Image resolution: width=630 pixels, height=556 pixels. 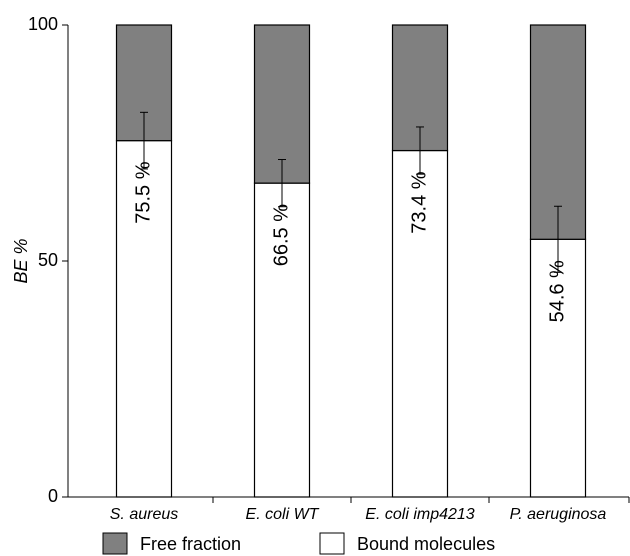 What do you see at coordinates (419, 202) in the screenshot?
I see `value-label: 73.4 %` at bounding box center [419, 202].